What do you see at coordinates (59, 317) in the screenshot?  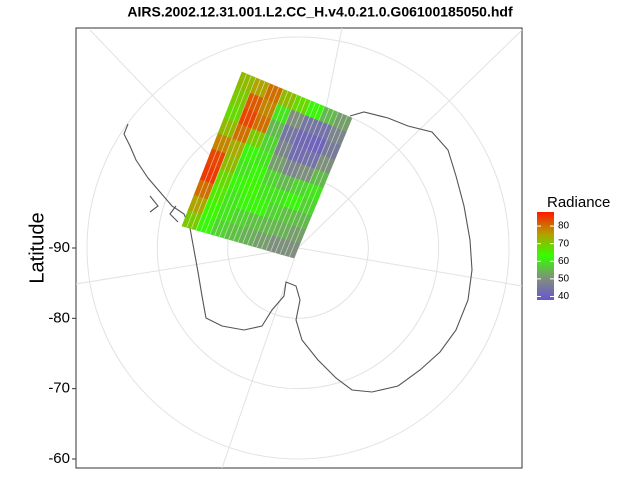 I see `y-tick-label: -80` at bounding box center [59, 317].